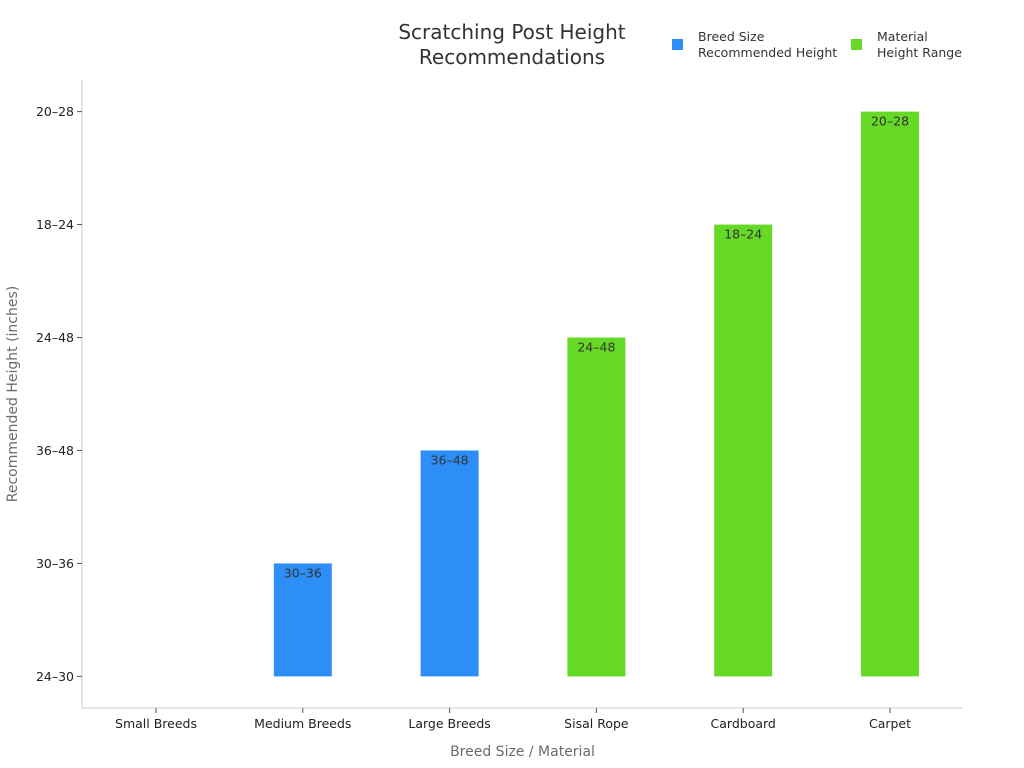 This screenshot has height=768, width=1024. What do you see at coordinates (55, 450) in the screenshot?
I see `y-tick-label: 36–48` at bounding box center [55, 450].